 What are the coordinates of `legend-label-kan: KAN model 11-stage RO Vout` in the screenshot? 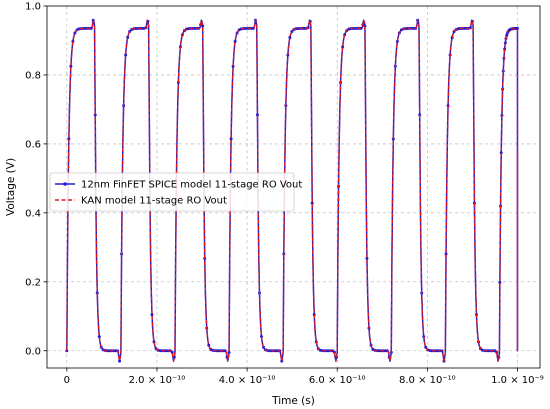 It's located at (154, 201).